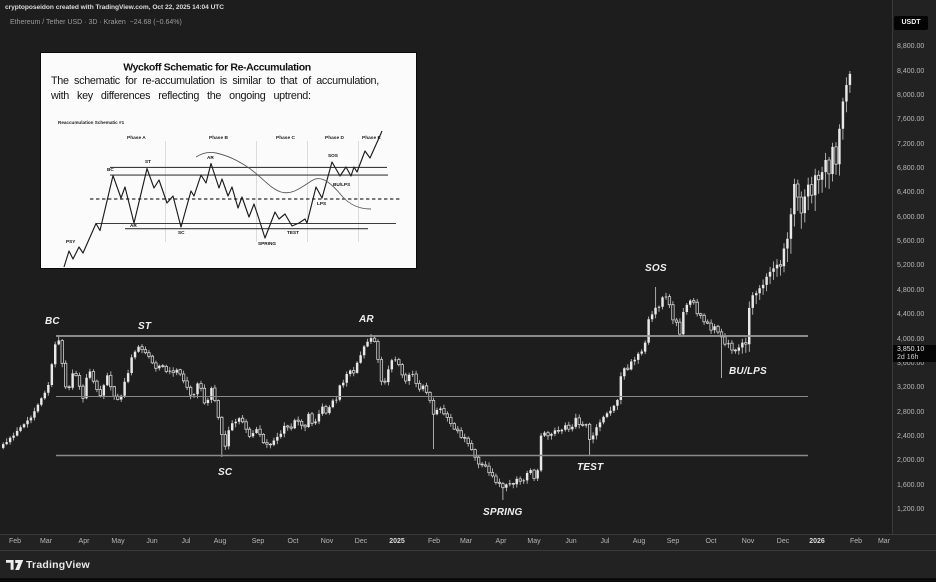 The image size is (936, 582). I want to click on svg-text: SPRING, so click(267, 243).